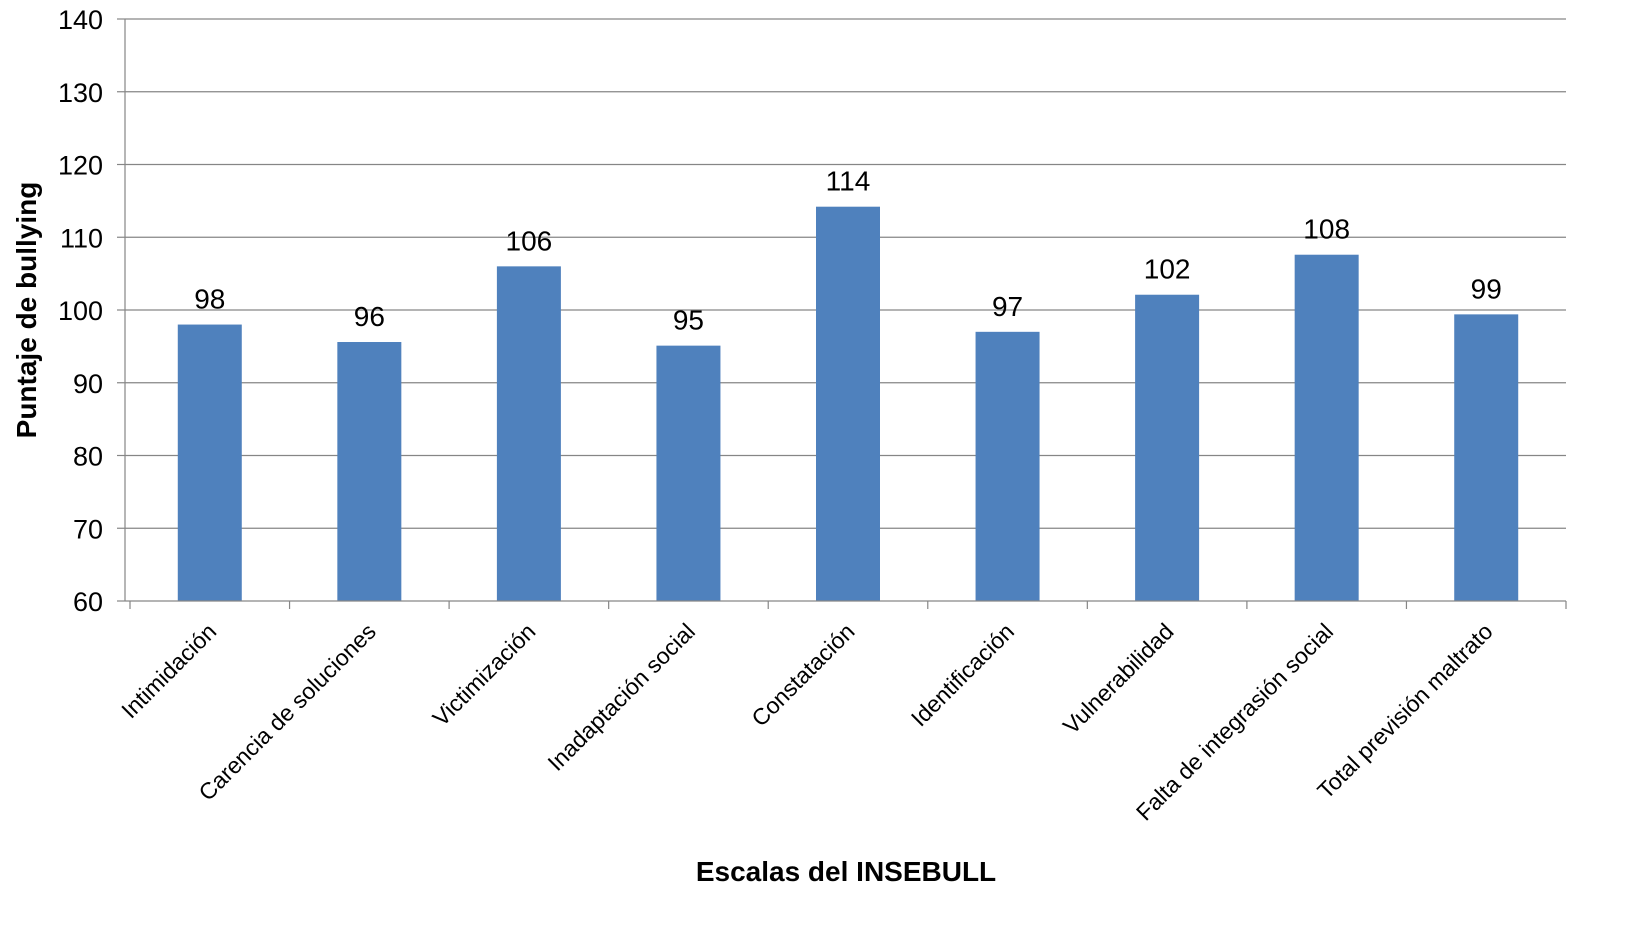 The width and height of the screenshot is (1652, 934). What do you see at coordinates (483, 674) in the screenshot?
I see `x-category-label: Victimización` at bounding box center [483, 674].